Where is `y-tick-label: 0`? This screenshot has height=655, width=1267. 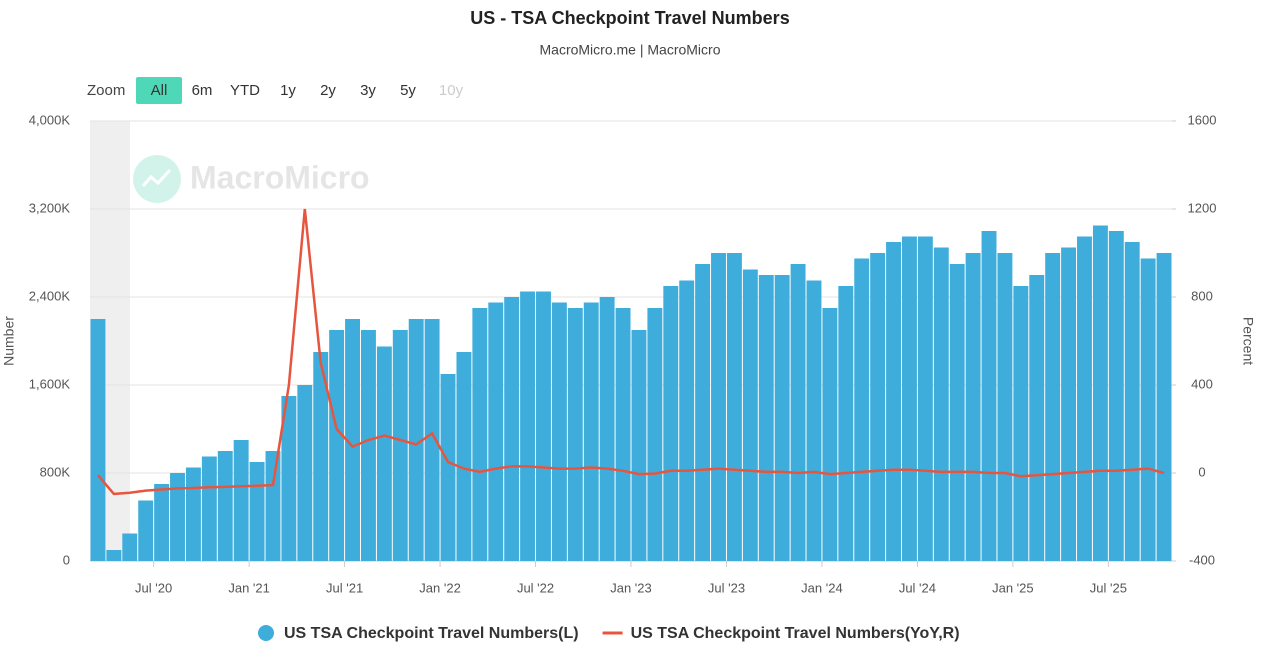
y-tick-label: 0 is located at coordinates (66, 559).